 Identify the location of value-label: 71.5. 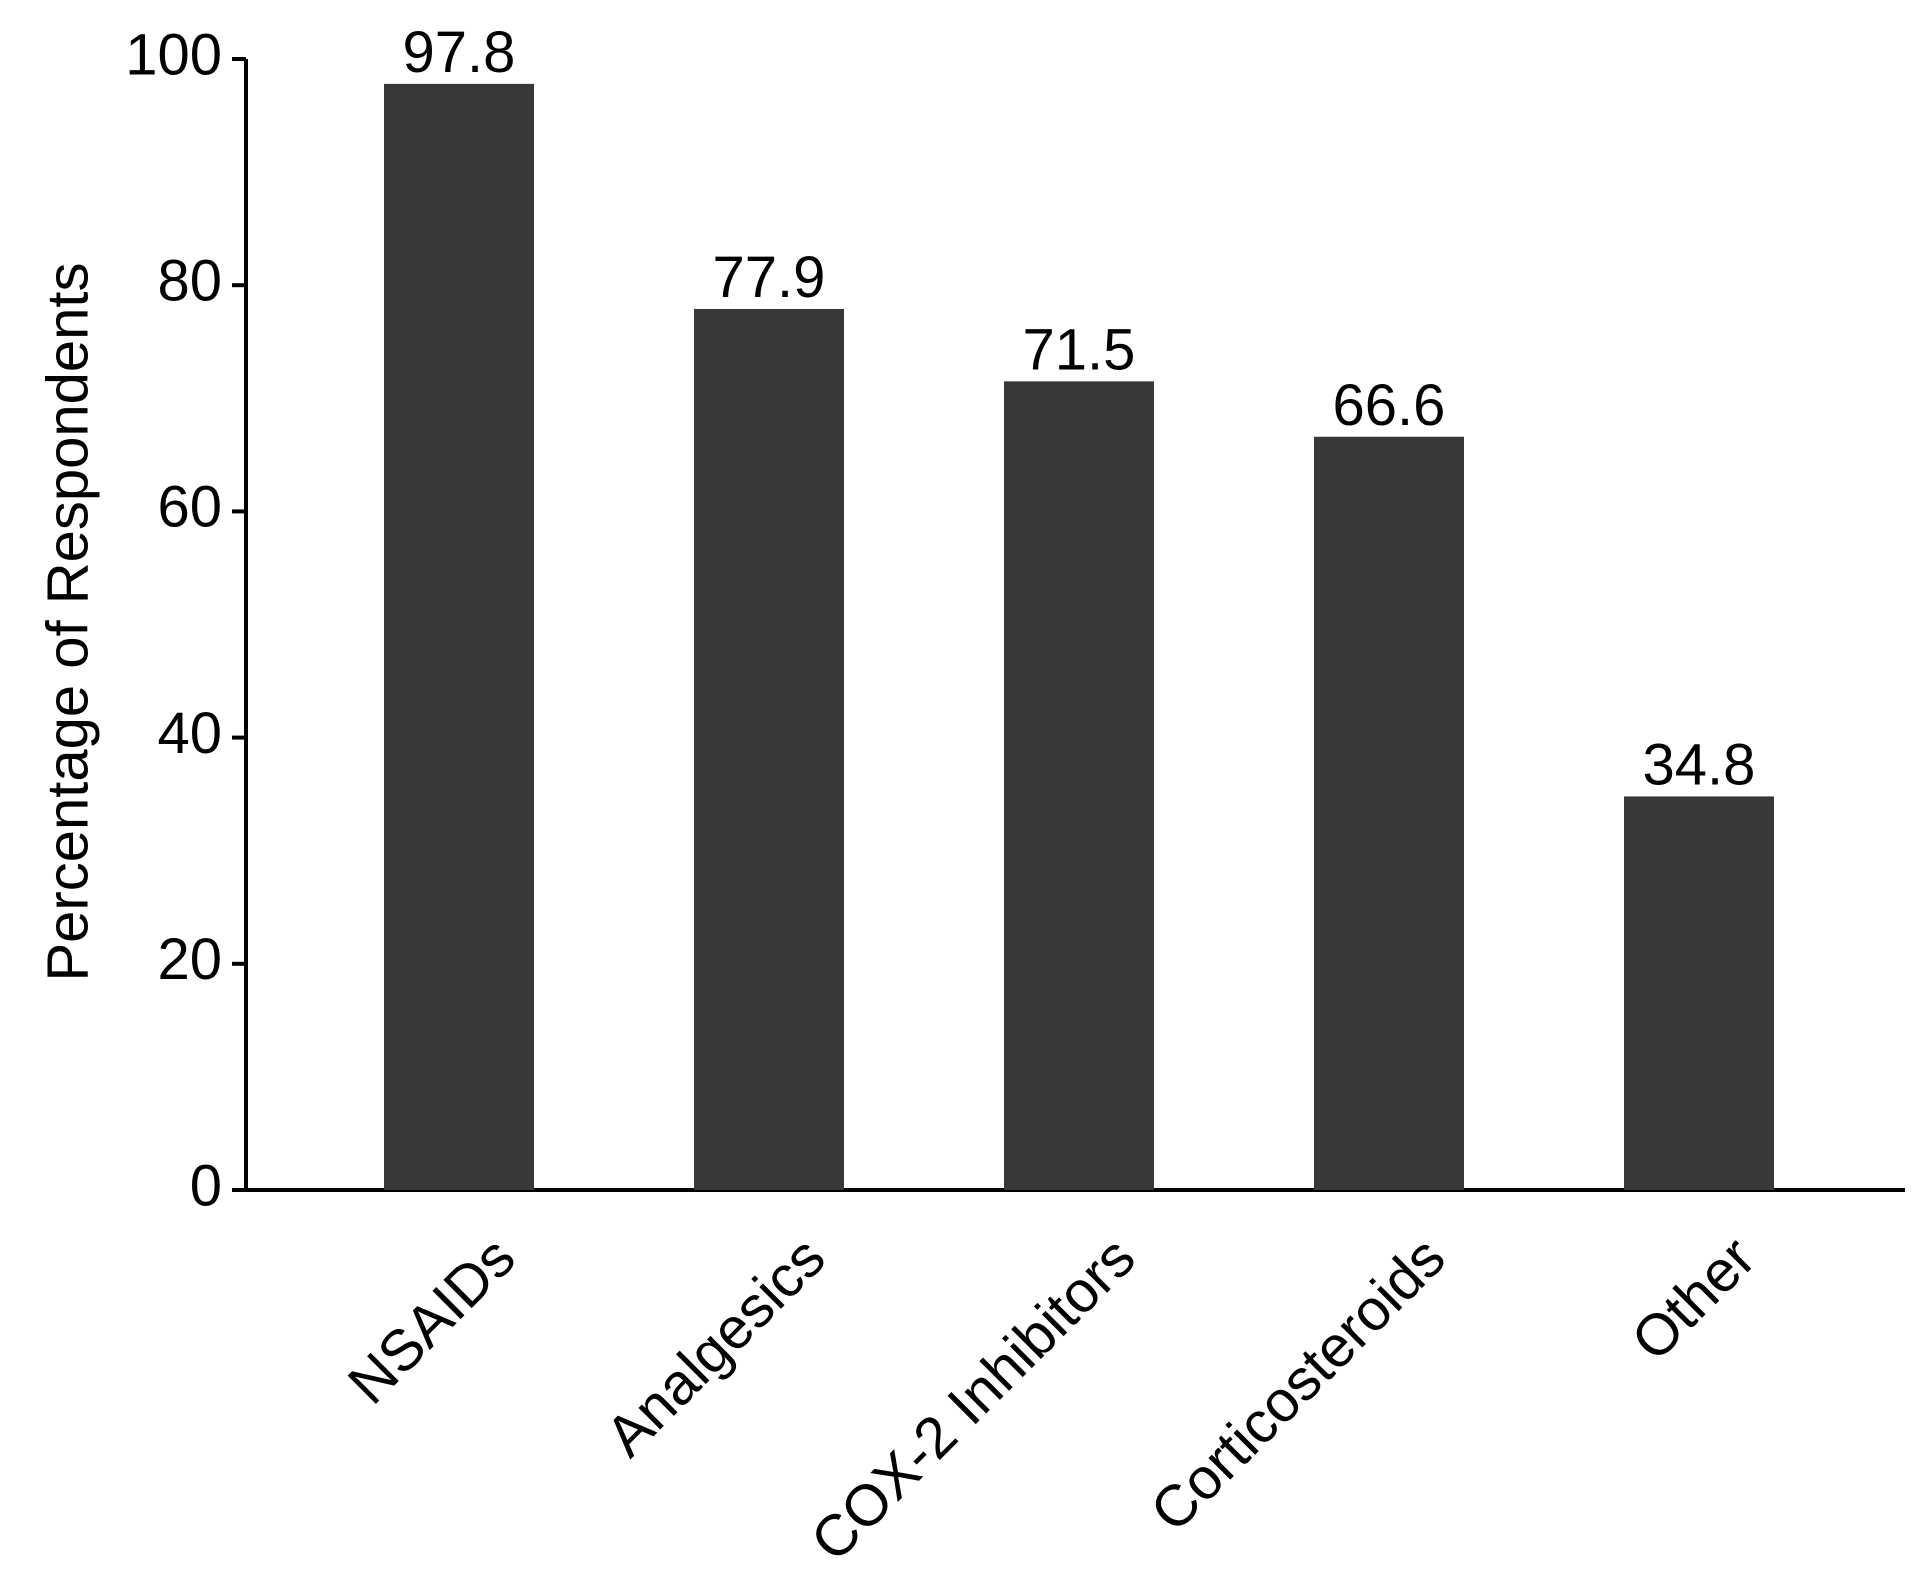
(1079, 349).